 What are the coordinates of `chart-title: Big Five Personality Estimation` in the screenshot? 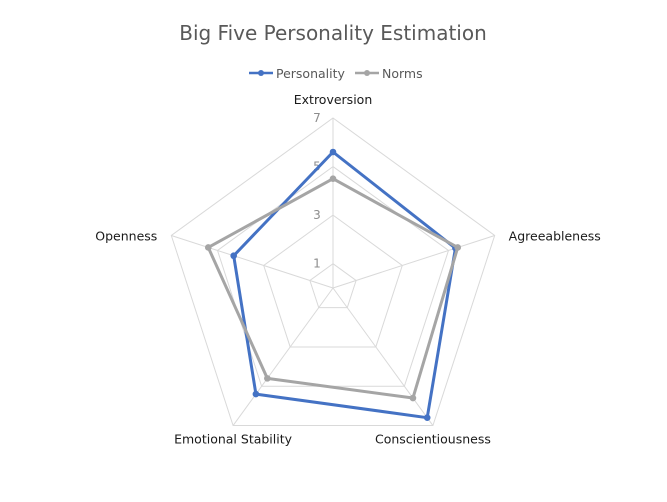 It's located at (333, 33).